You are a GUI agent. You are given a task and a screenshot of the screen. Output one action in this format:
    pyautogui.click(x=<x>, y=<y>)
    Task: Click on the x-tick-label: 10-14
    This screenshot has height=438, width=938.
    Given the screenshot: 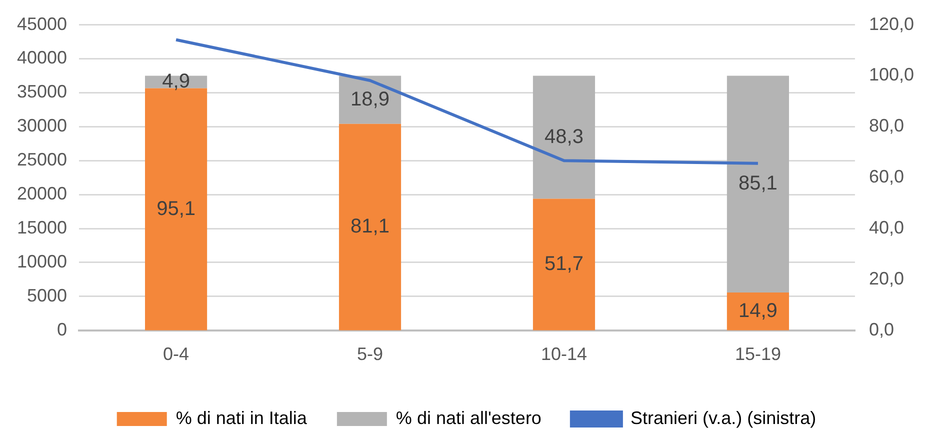 What is the action you would take?
    pyautogui.click(x=564, y=354)
    